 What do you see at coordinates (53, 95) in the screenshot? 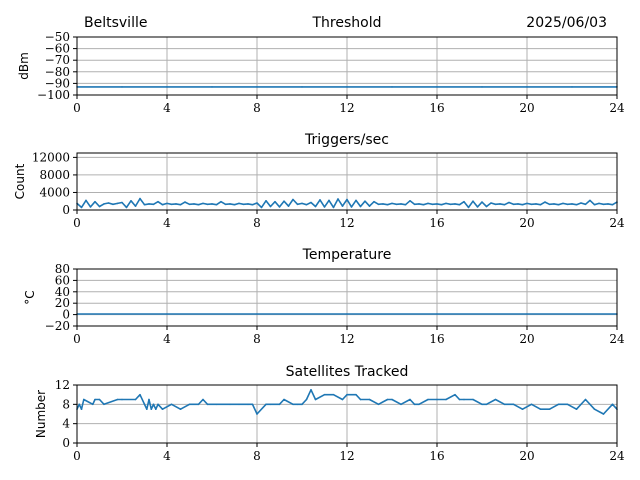
I see `y-tick-label: −100` at bounding box center [53, 95].